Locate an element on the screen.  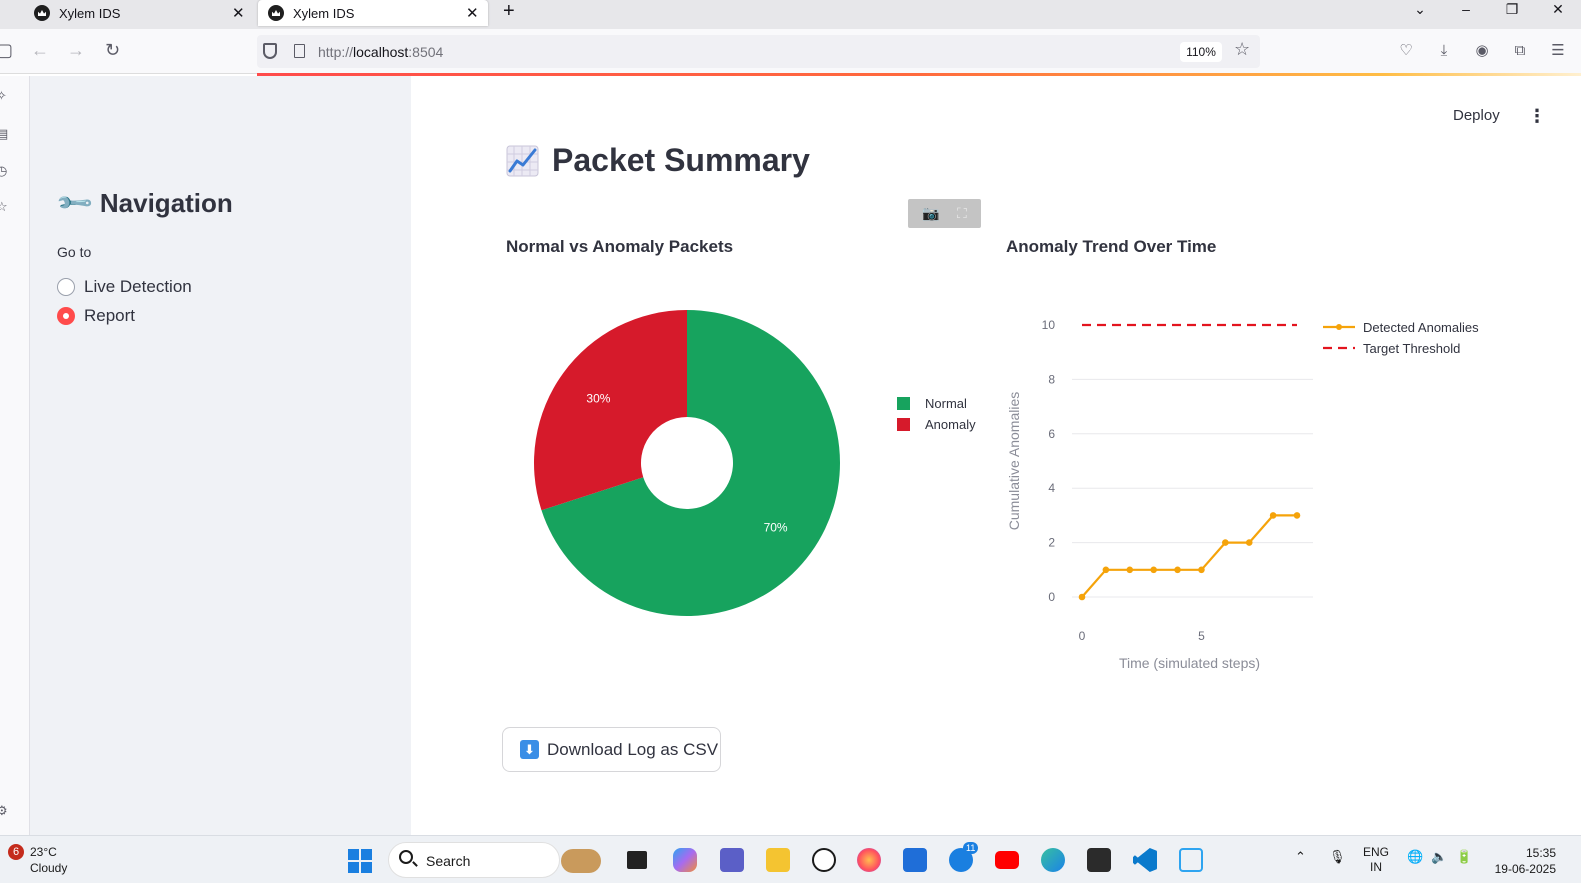
customize-icon: ⚙ is located at coordinates (4, 810).